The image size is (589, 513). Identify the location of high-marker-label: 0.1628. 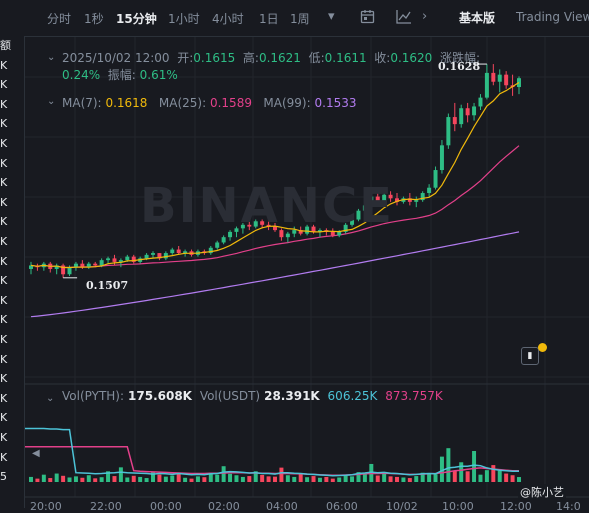
(459, 66).